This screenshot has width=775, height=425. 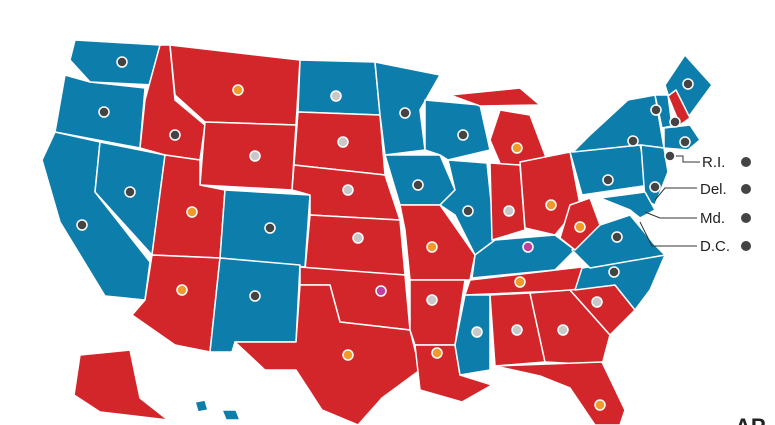 I want to click on callouts: R.I. Del. Md. D.C., so click(x=695, y=204).